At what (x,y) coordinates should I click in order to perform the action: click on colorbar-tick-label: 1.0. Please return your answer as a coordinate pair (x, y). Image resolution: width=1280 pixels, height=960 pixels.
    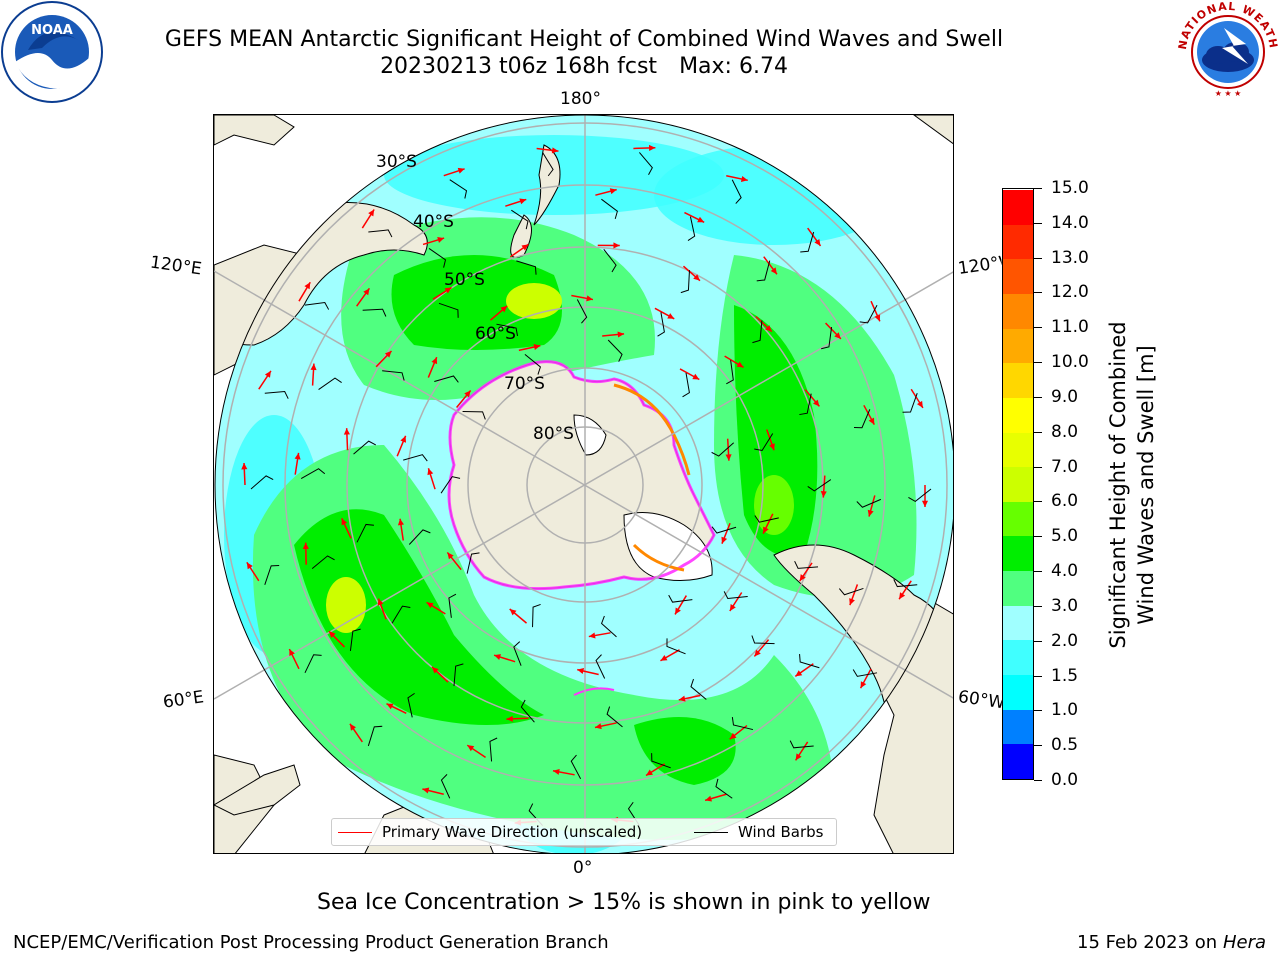
    Looking at the image, I should click on (1065, 710).